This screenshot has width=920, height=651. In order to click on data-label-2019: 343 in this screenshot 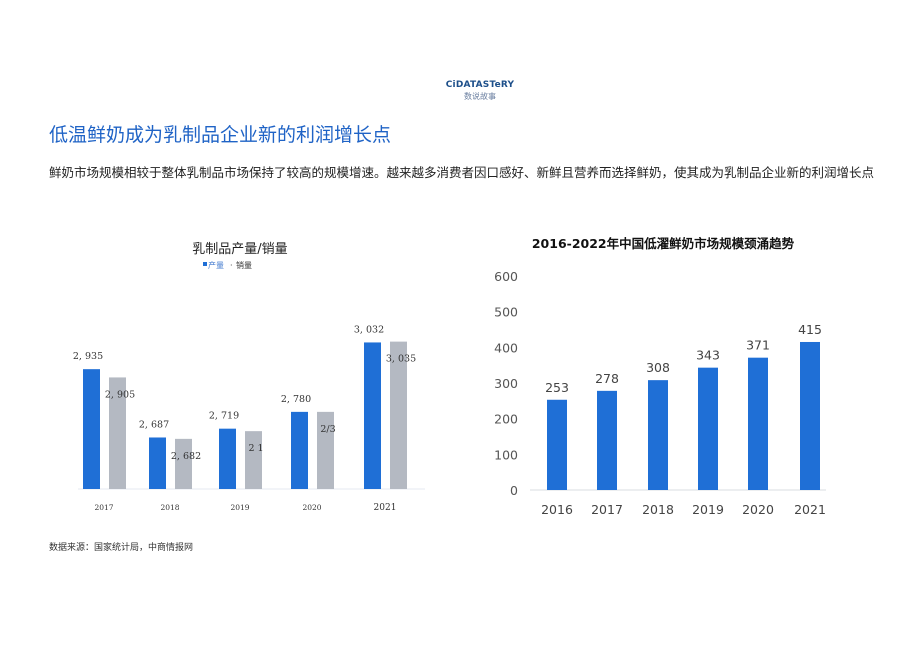, I will do `click(708, 355)`.